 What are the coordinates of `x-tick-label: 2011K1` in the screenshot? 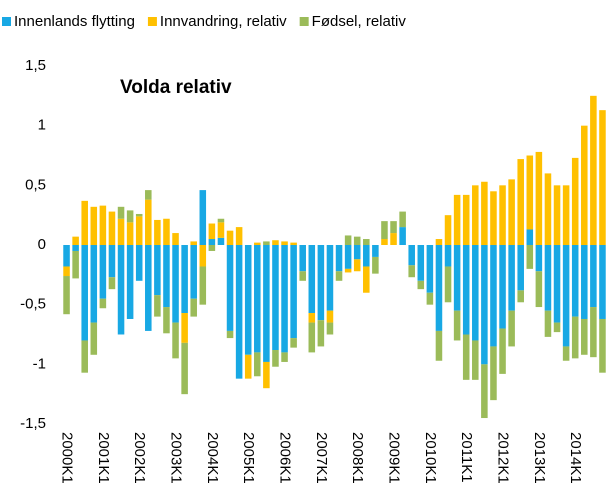 It's located at (466, 457).